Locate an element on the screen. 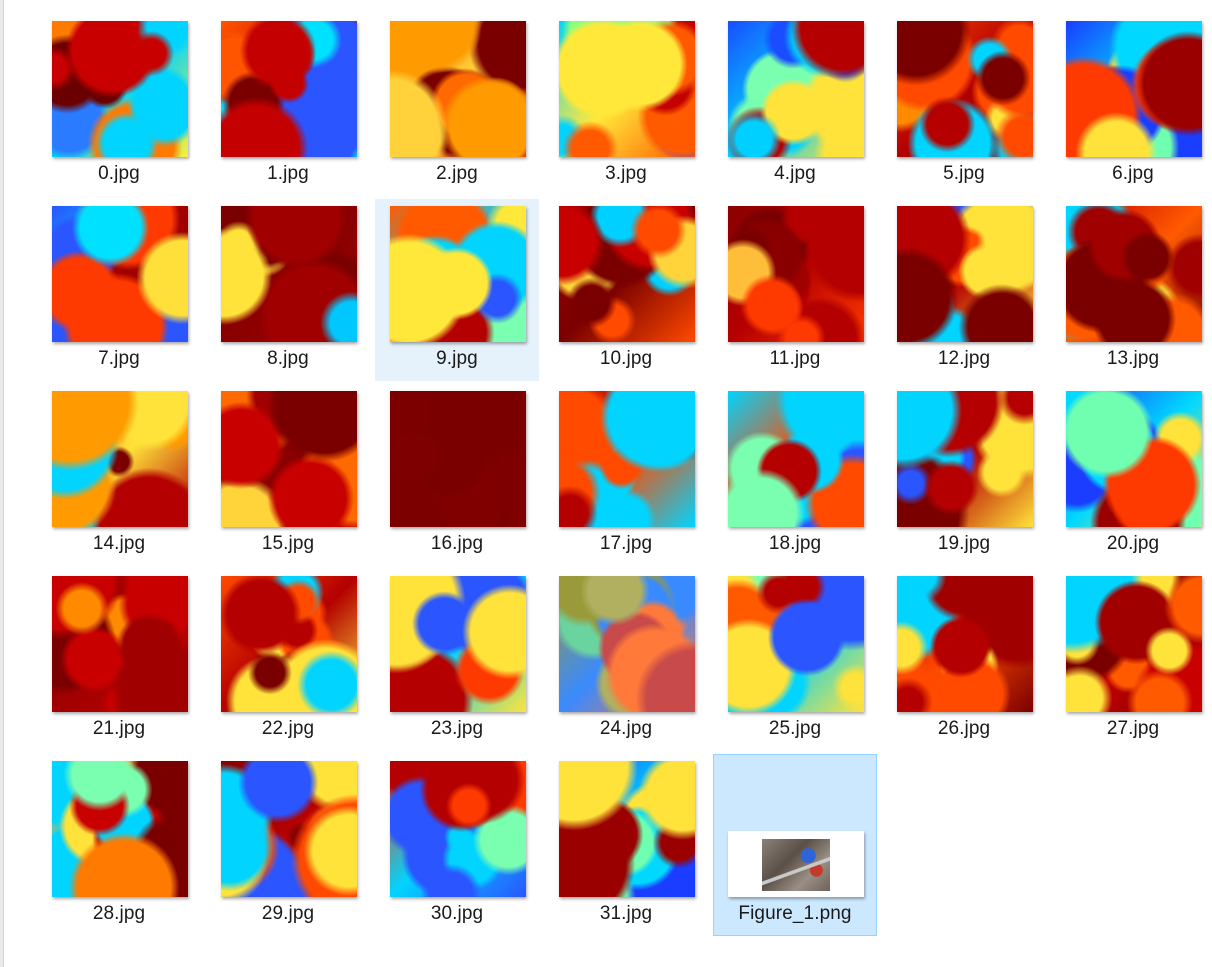  file-name-label: 10.jpg is located at coordinates (626, 358).